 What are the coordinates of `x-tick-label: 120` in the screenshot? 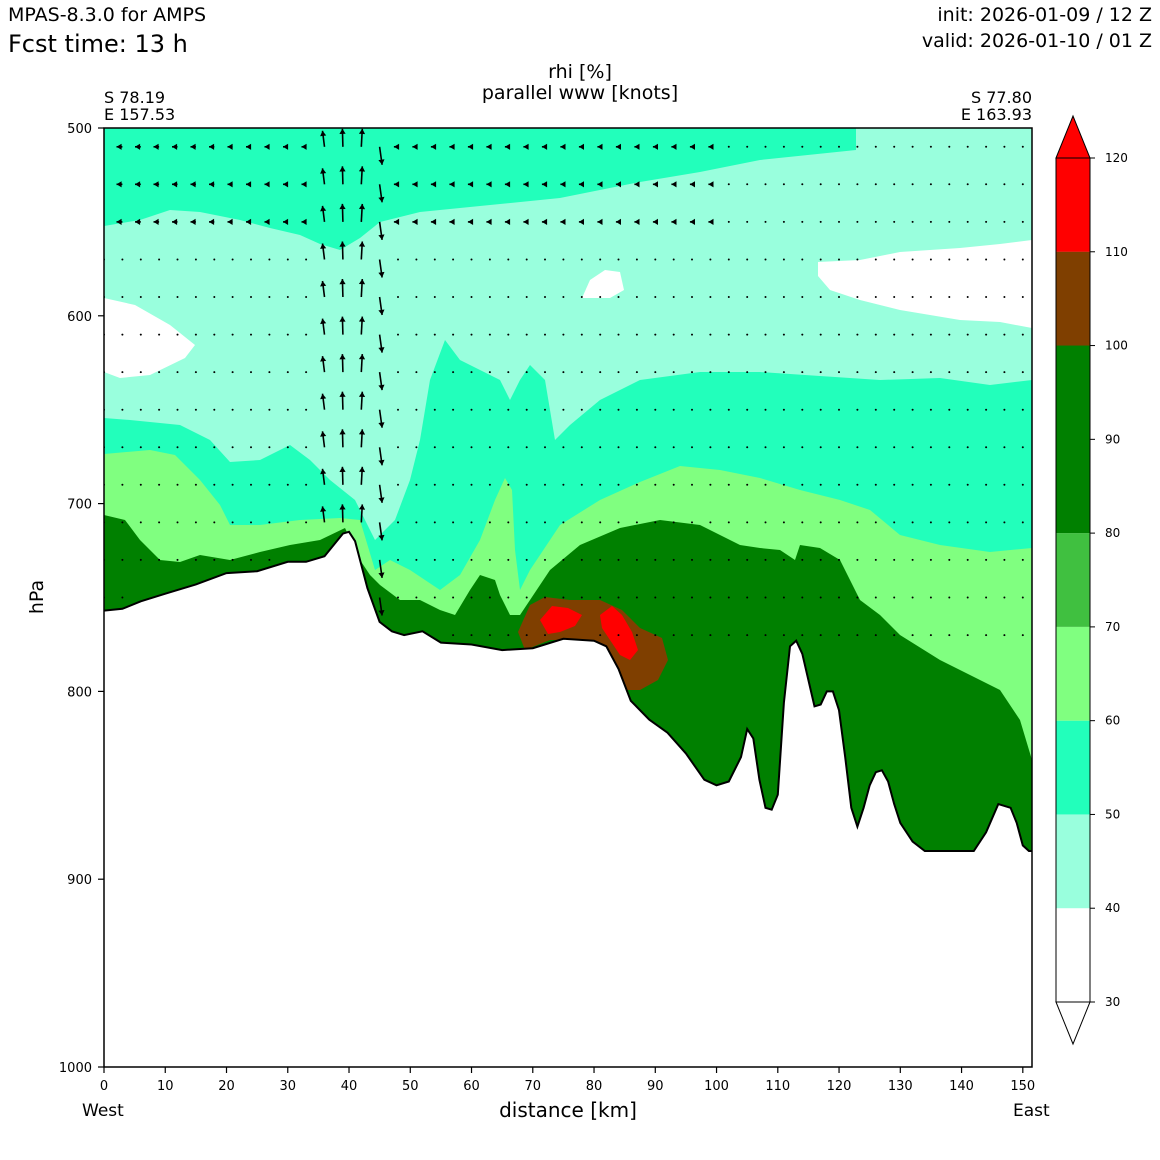 It's located at (839, 1086).